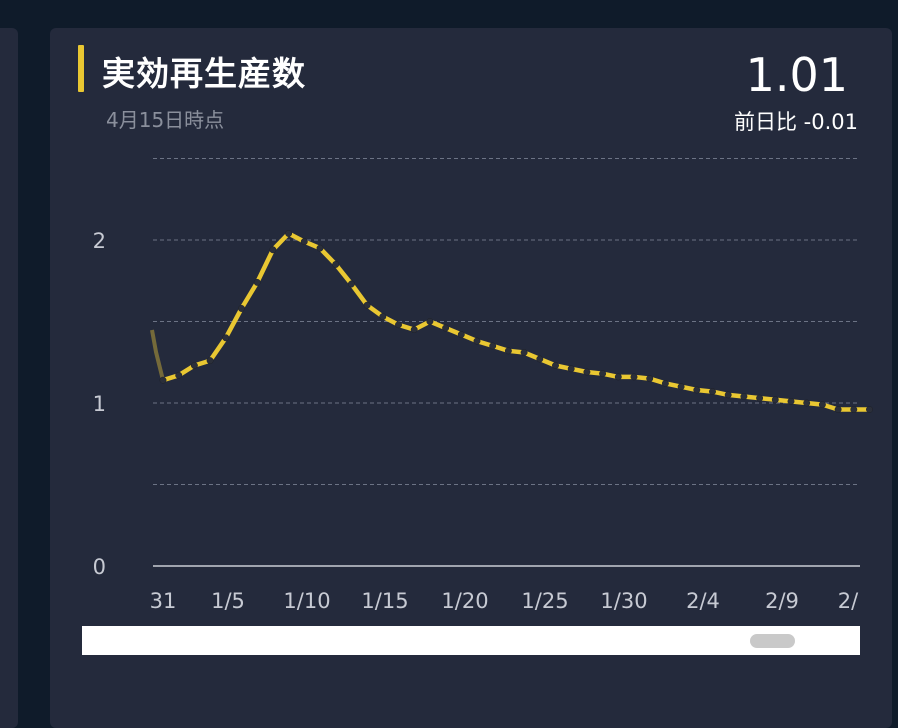 This screenshot has height=728, width=898. Describe the element at coordinates (99, 241) in the screenshot. I see `y-tick-label: 2` at that location.